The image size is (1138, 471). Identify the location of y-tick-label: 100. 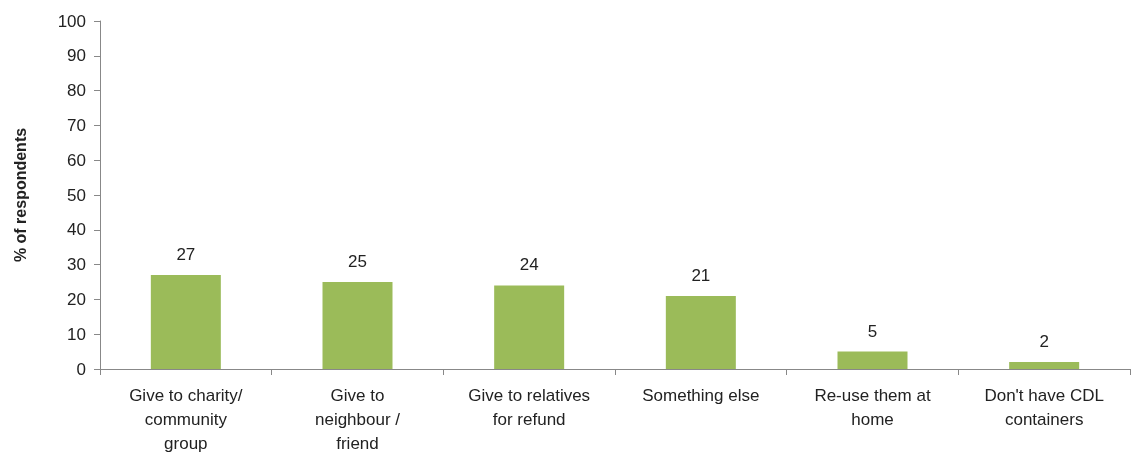
(71, 21).